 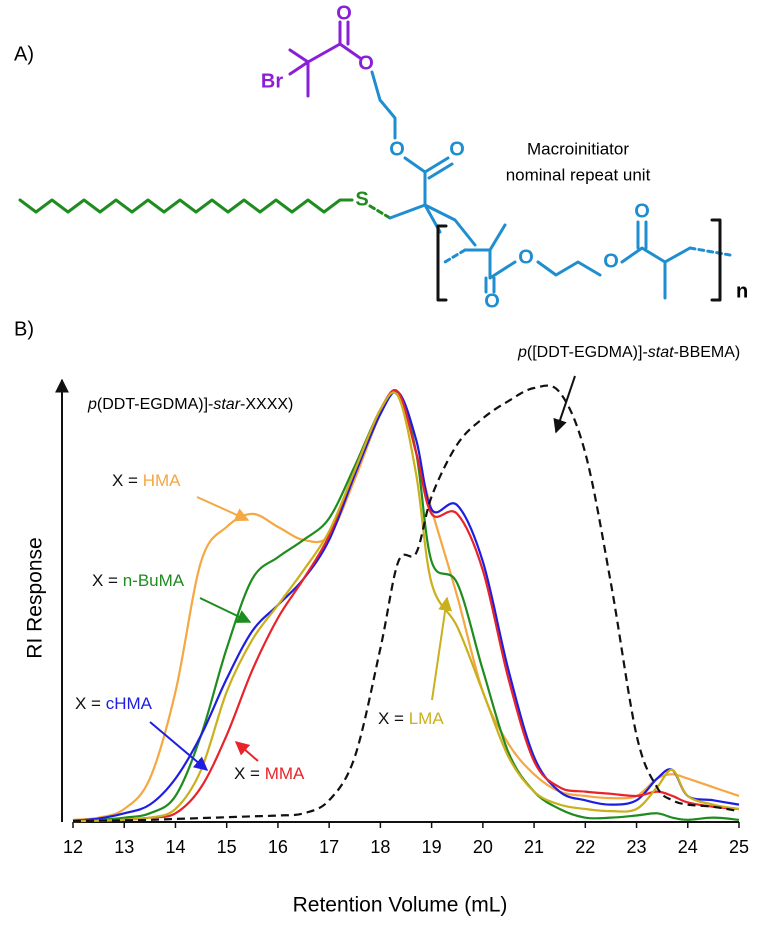 What do you see at coordinates (688, 847) in the screenshot?
I see `x-tick-label: 24` at bounding box center [688, 847].